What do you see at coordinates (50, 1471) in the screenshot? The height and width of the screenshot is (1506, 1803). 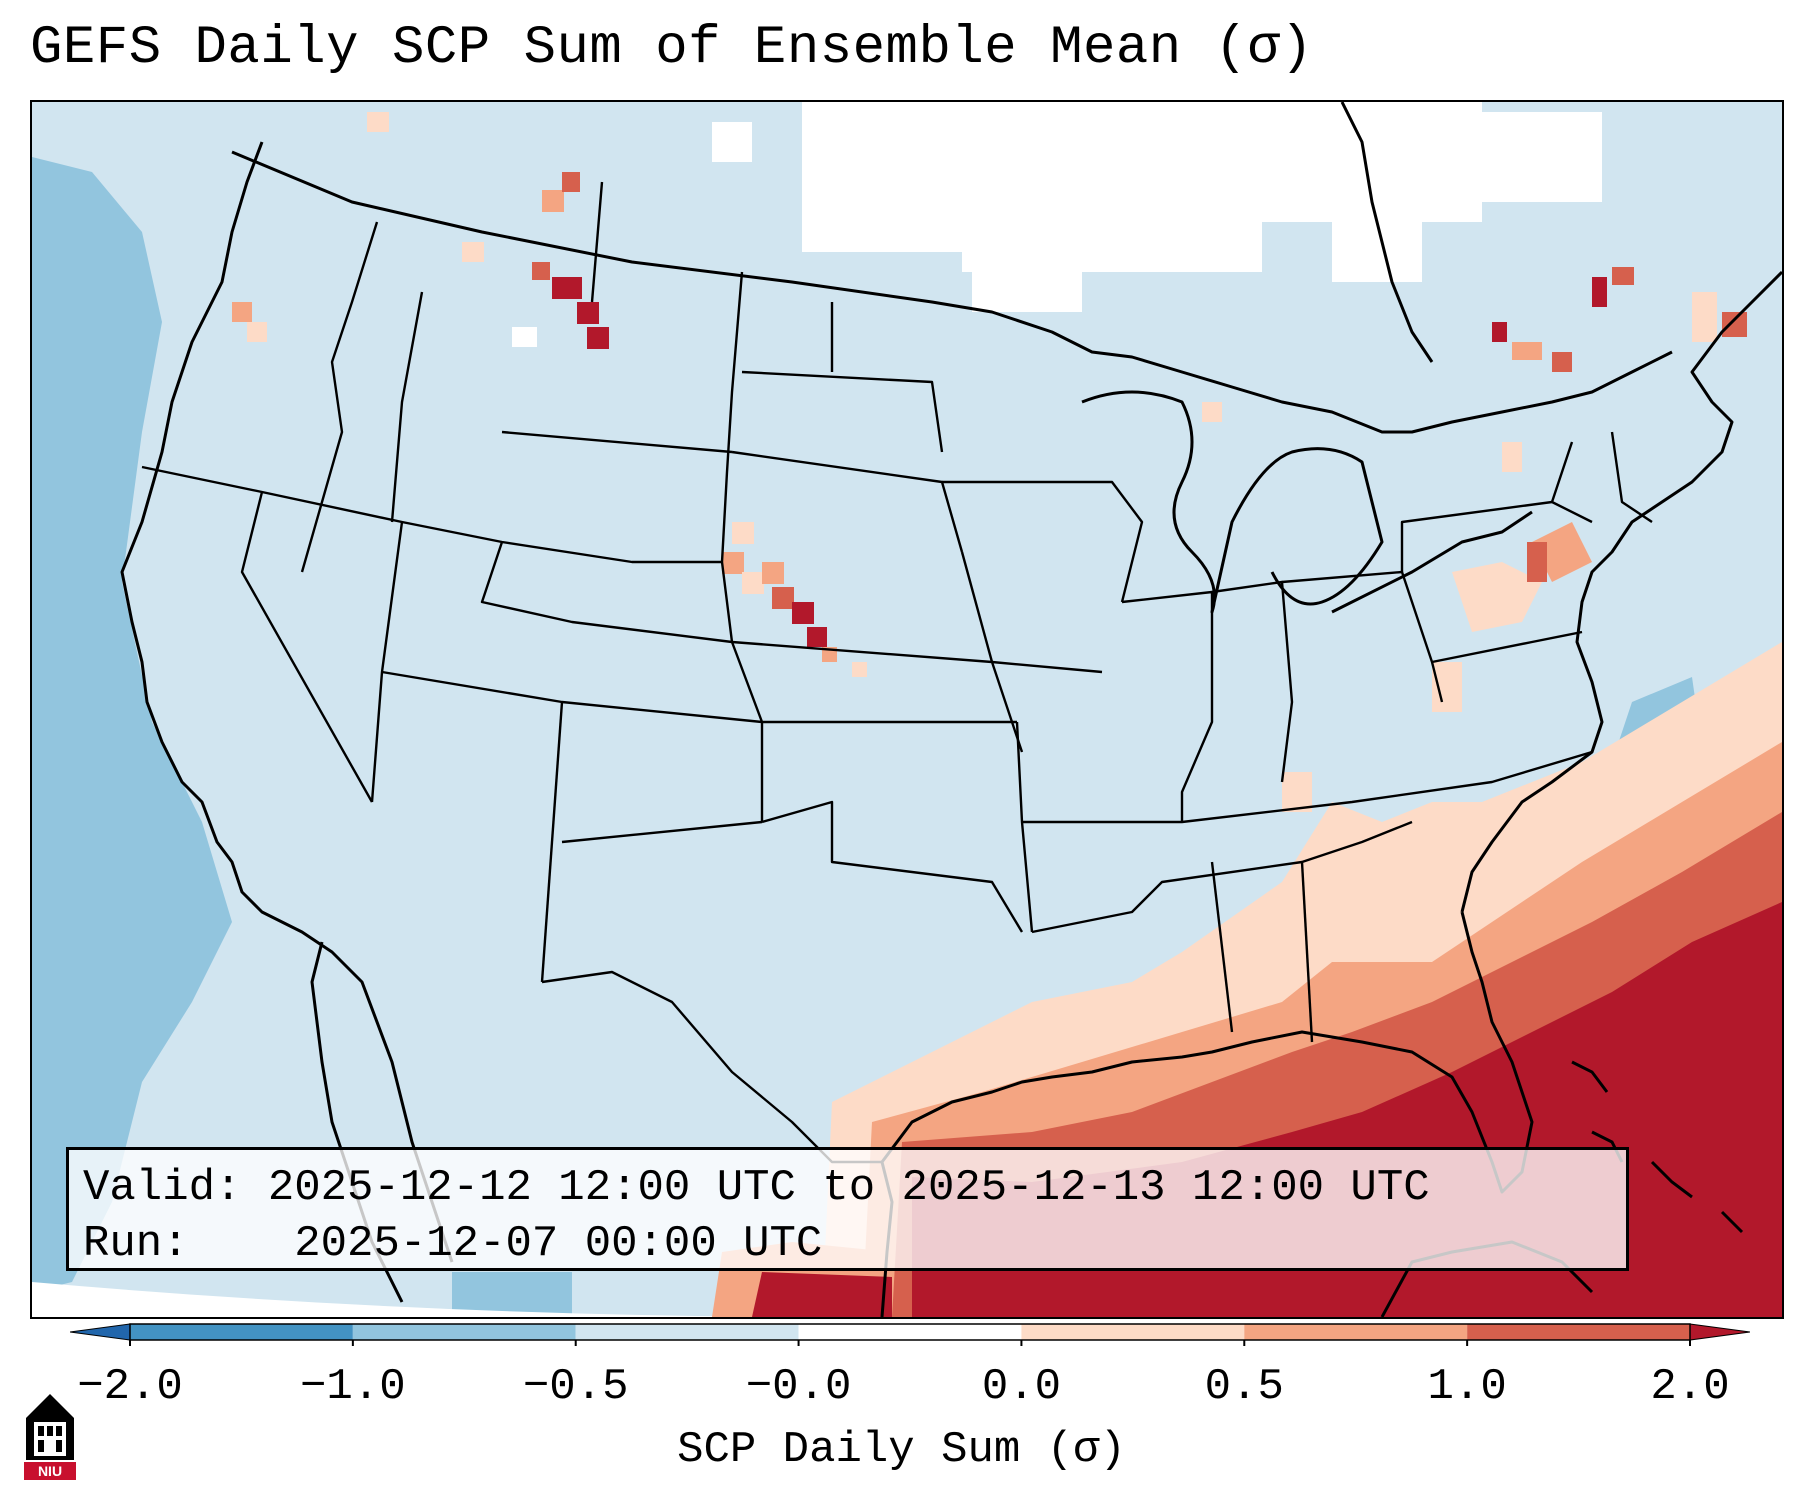 I see `logo-text: NIU` at bounding box center [50, 1471].